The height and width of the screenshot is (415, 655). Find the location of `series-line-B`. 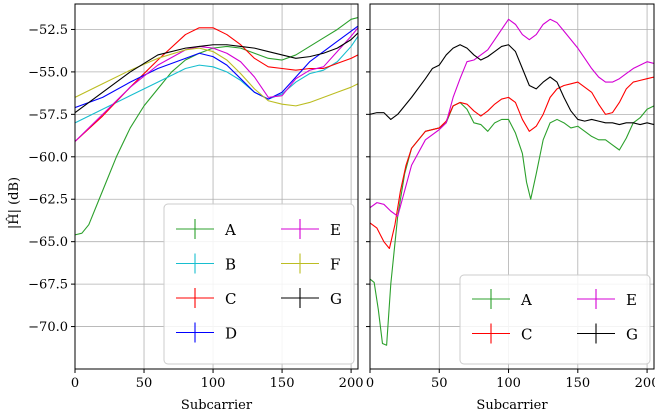

series-line-B is located at coordinates (216, 79).